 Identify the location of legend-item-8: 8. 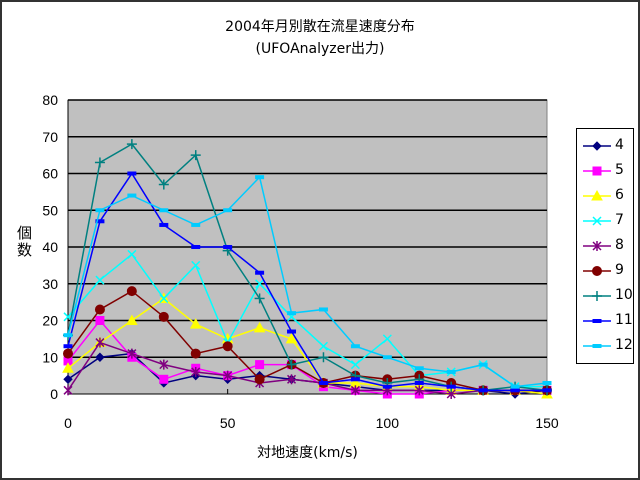
(607, 247).